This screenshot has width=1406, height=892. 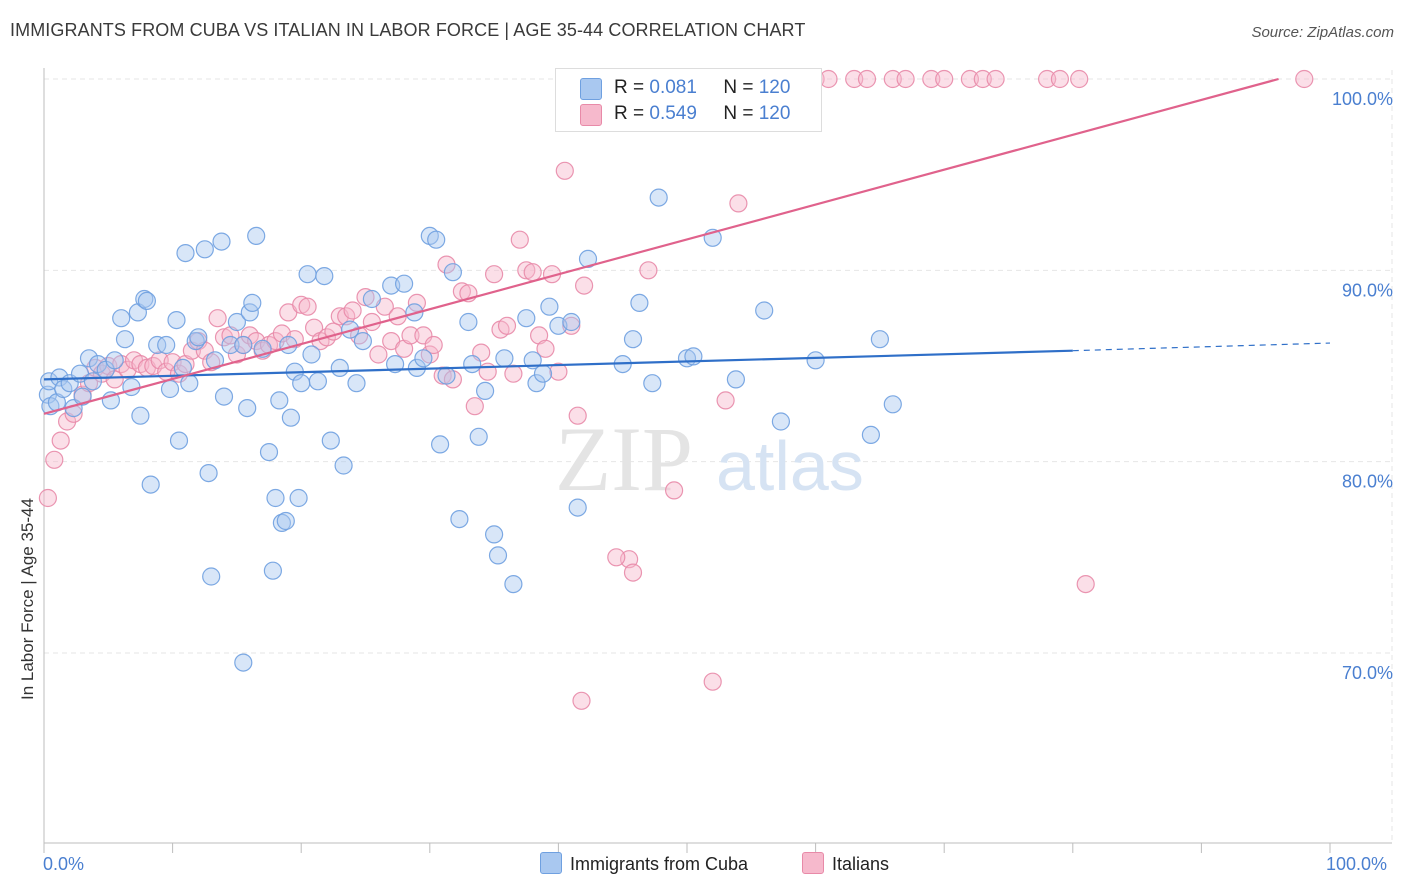 I want to click on legend-swatch-cuba, so click(x=551, y=863).